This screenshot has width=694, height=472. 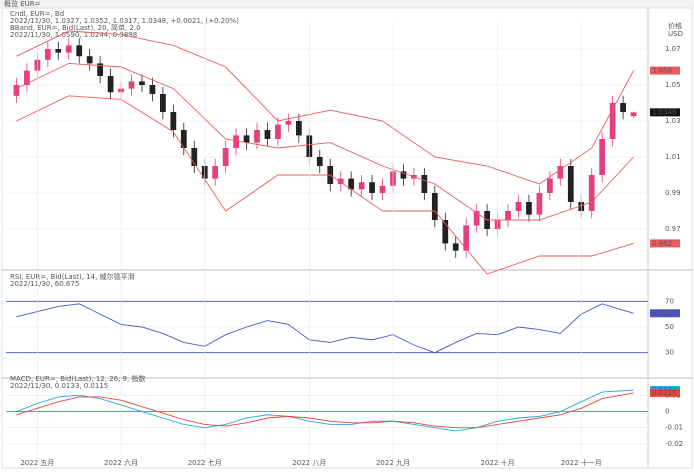 What do you see at coordinates (669, 327) in the screenshot?
I see `y-tick-label: 50` at bounding box center [669, 327].